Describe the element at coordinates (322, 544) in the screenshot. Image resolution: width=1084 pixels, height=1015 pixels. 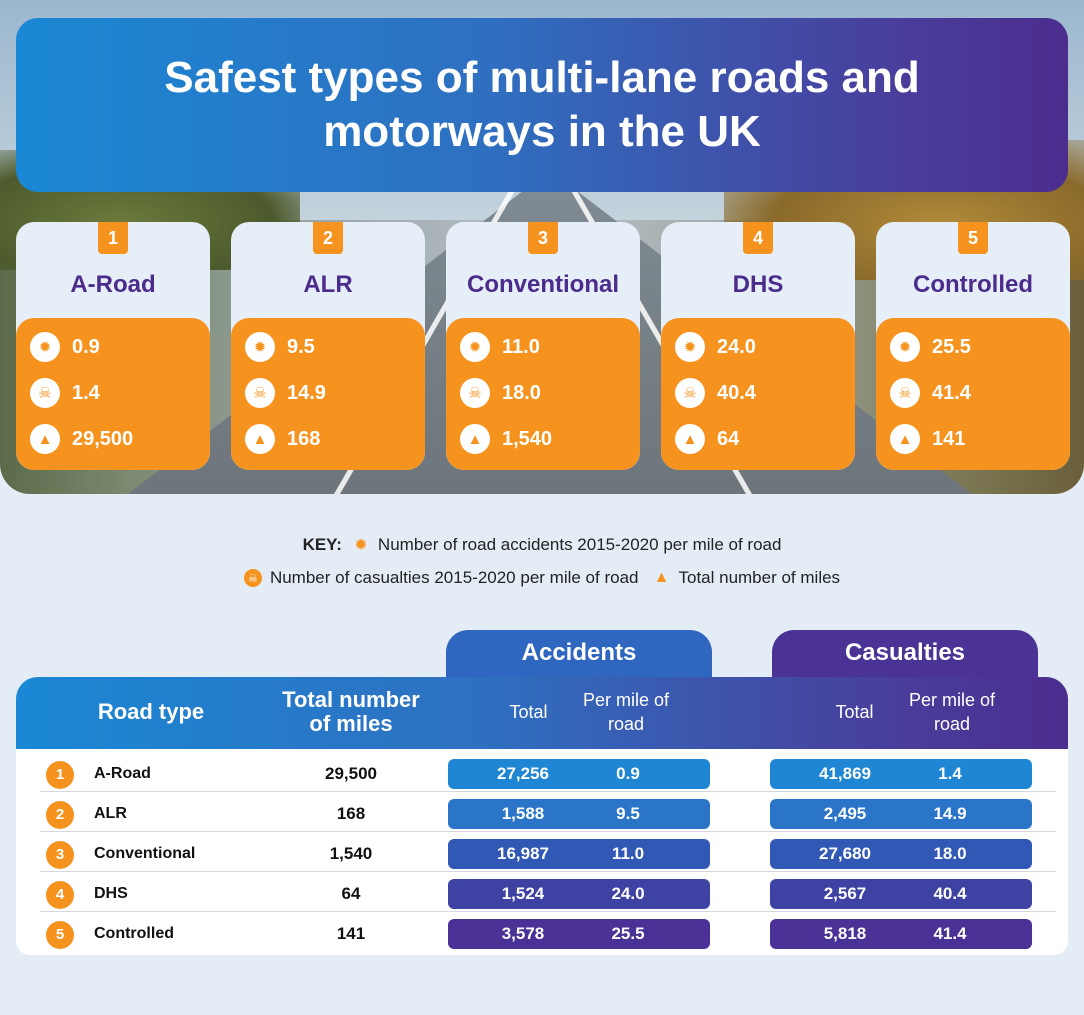
I see `key-label: KEY:` at that location.